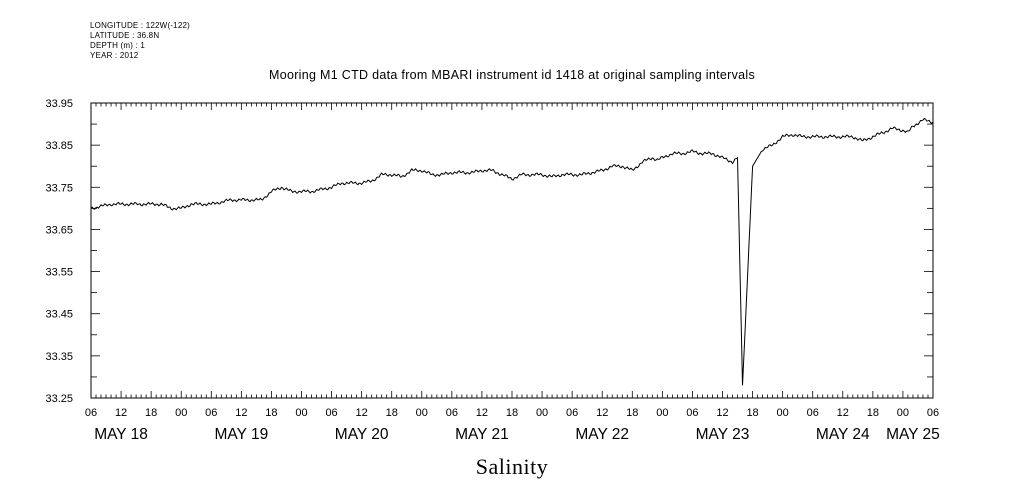 This screenshot has width=1009, height=504. I want to click on x-day-label: MAY 23, so click(723, 434).